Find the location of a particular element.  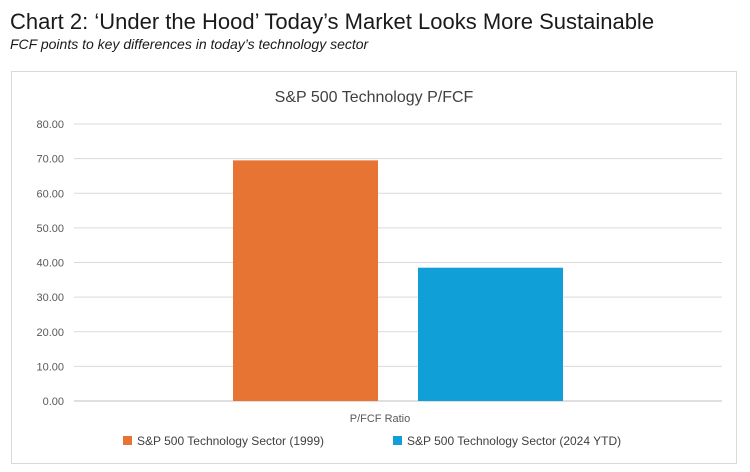

legend-label: S&P 500 Technology Sector (2024 YTD) is located at coordinates (514, 441).